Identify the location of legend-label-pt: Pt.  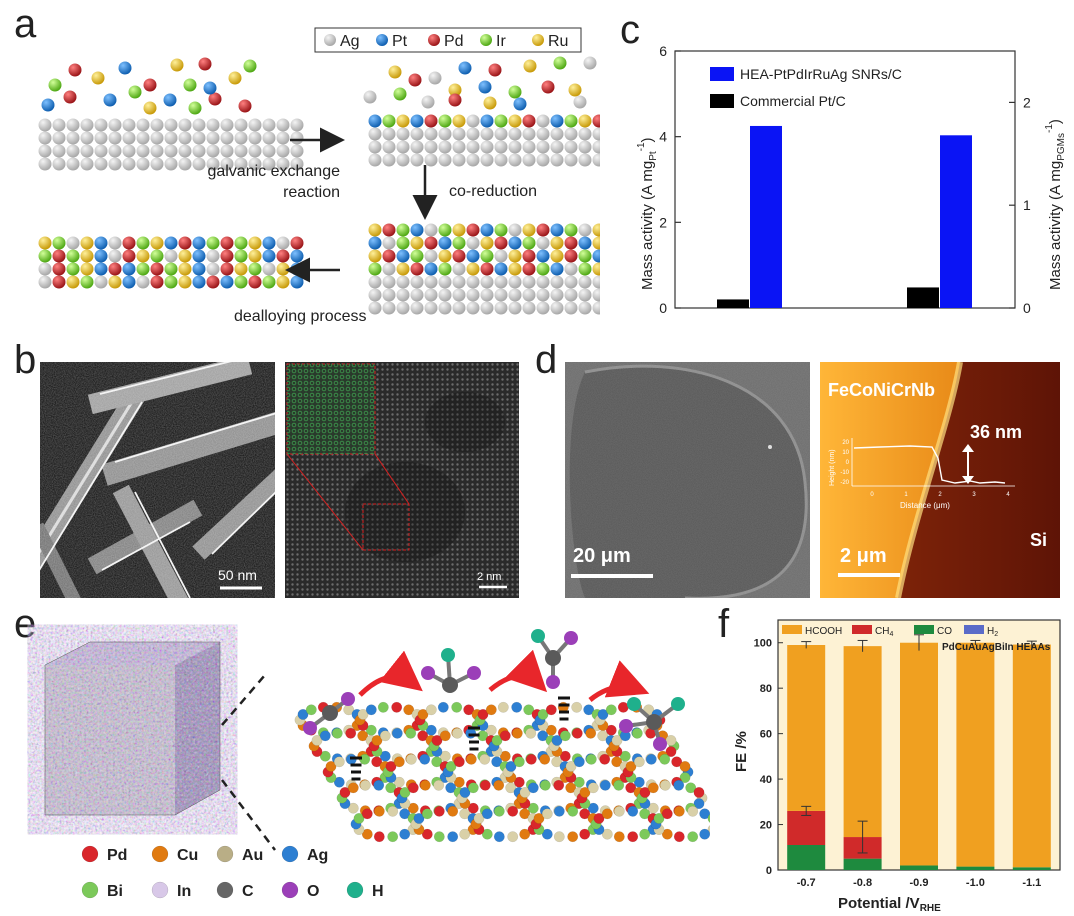
(400, 41).